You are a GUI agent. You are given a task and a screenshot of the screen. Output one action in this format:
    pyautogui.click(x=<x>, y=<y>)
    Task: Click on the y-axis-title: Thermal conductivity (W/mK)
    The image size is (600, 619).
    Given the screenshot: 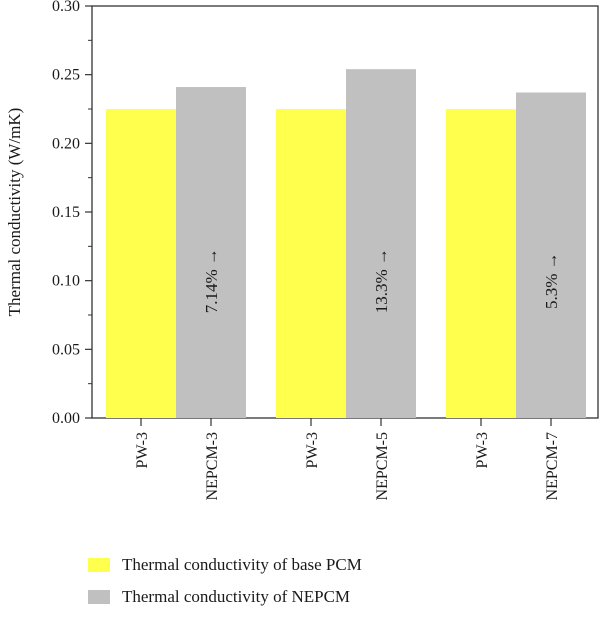 What is the action you would take?
    pyautogui.click(x=14, y=212)
    